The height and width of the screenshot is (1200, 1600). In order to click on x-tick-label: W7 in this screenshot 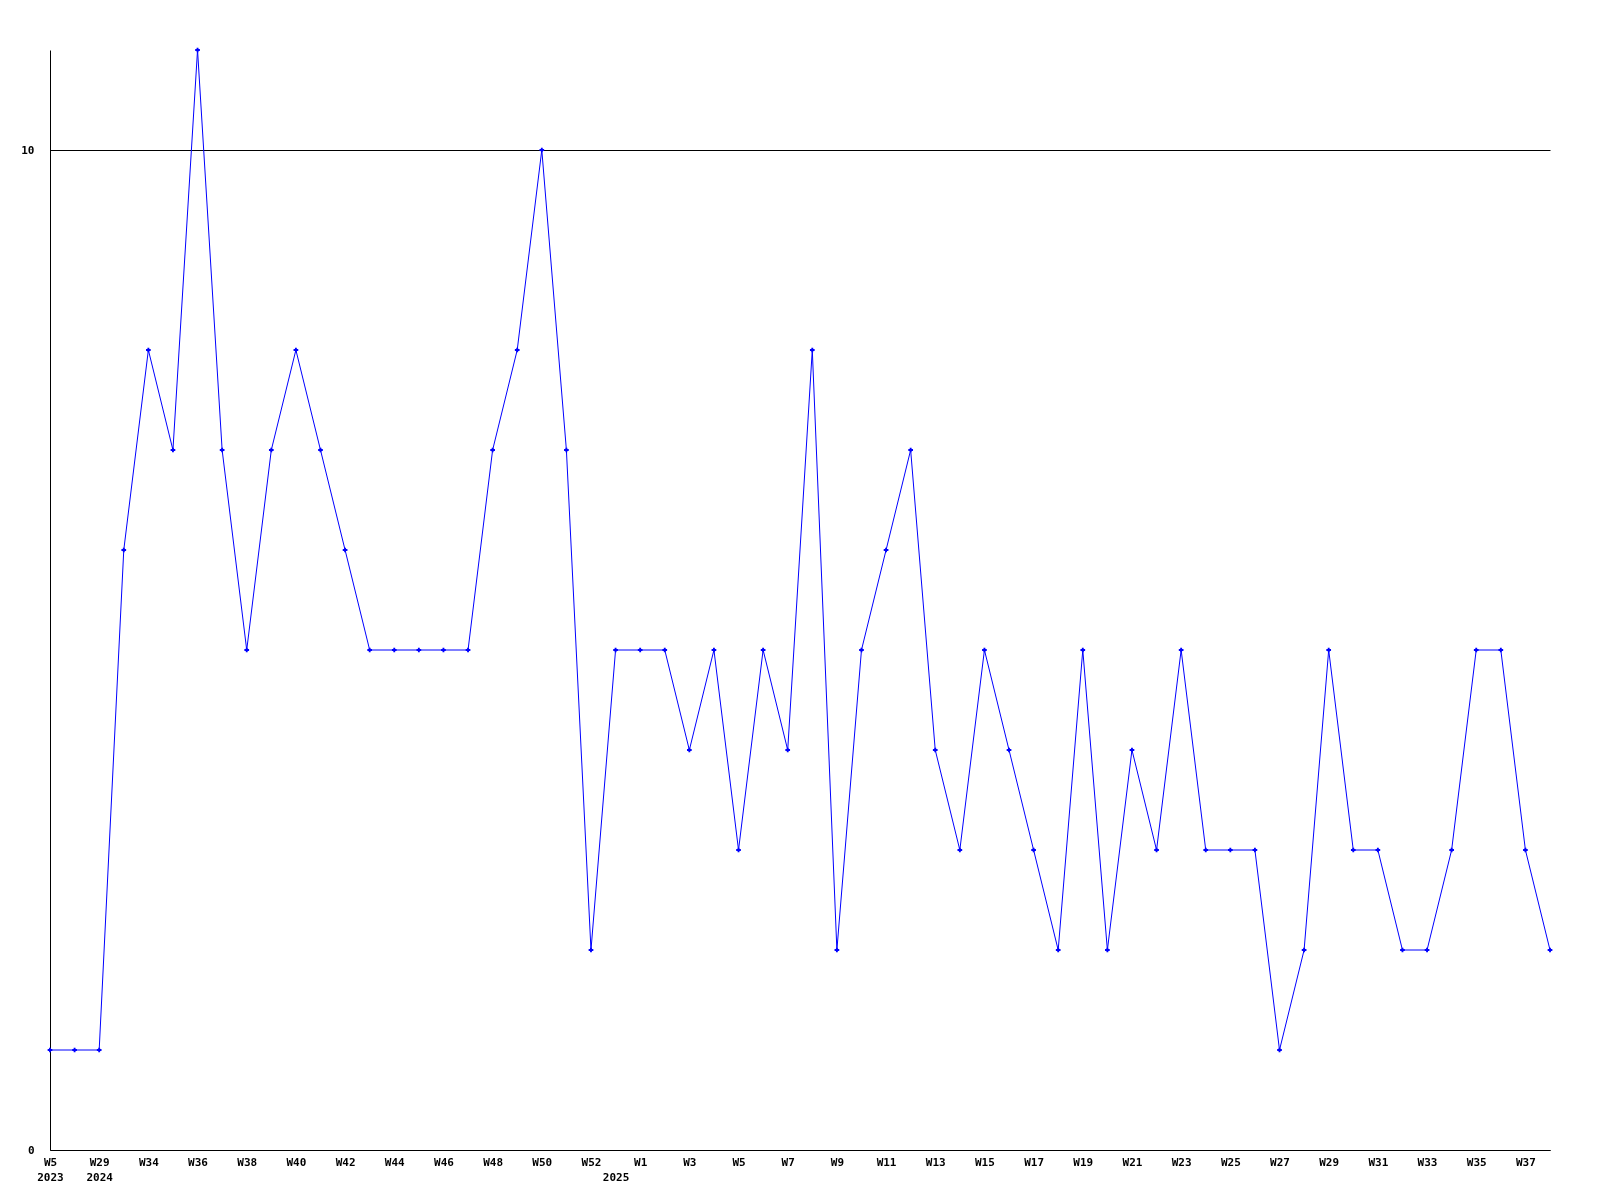, I will do `click(788, 1162)`.